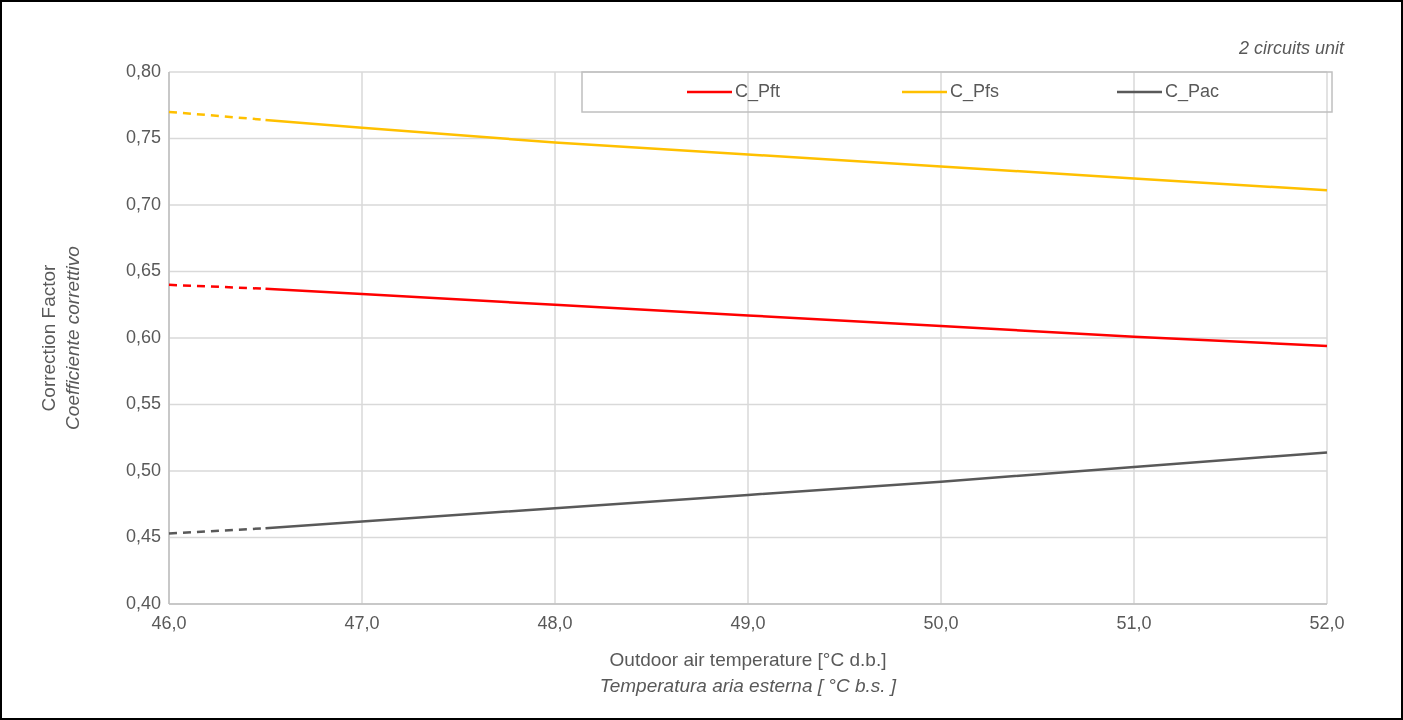 This screenshot has width=1403, height=720. Describe the element at coordinates (362, 623) in the screenshot. I see `x-tick-label: 47,0` at that location.